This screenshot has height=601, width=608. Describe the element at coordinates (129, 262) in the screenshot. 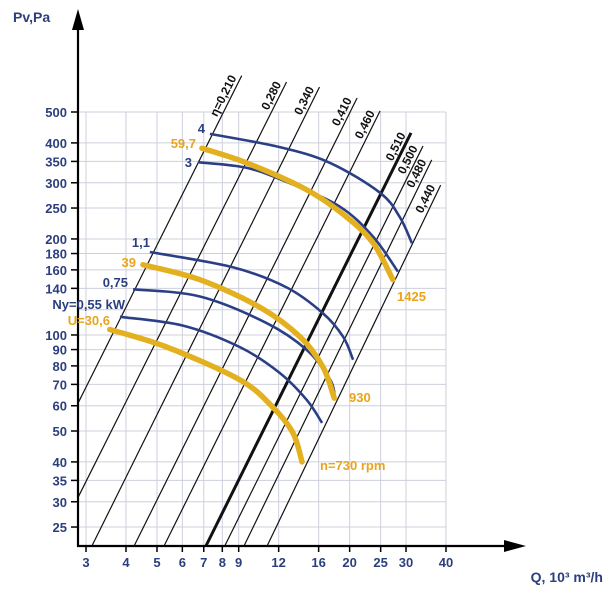

I see `curve-label: 39` at that location.